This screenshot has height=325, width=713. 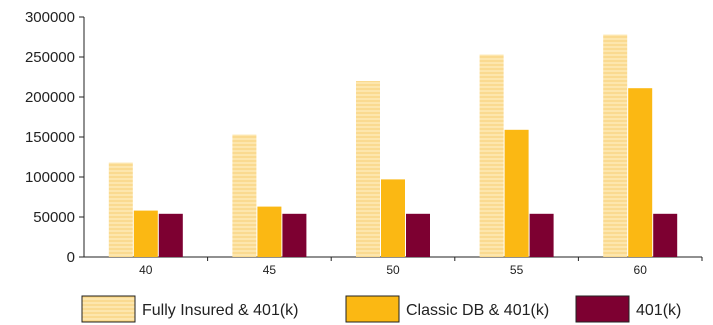 What do you see at coordinates (220, 310) in the screenshot?
I see `legend-label: Fully Insured & 401(k)` at bounding box center [220, 310].